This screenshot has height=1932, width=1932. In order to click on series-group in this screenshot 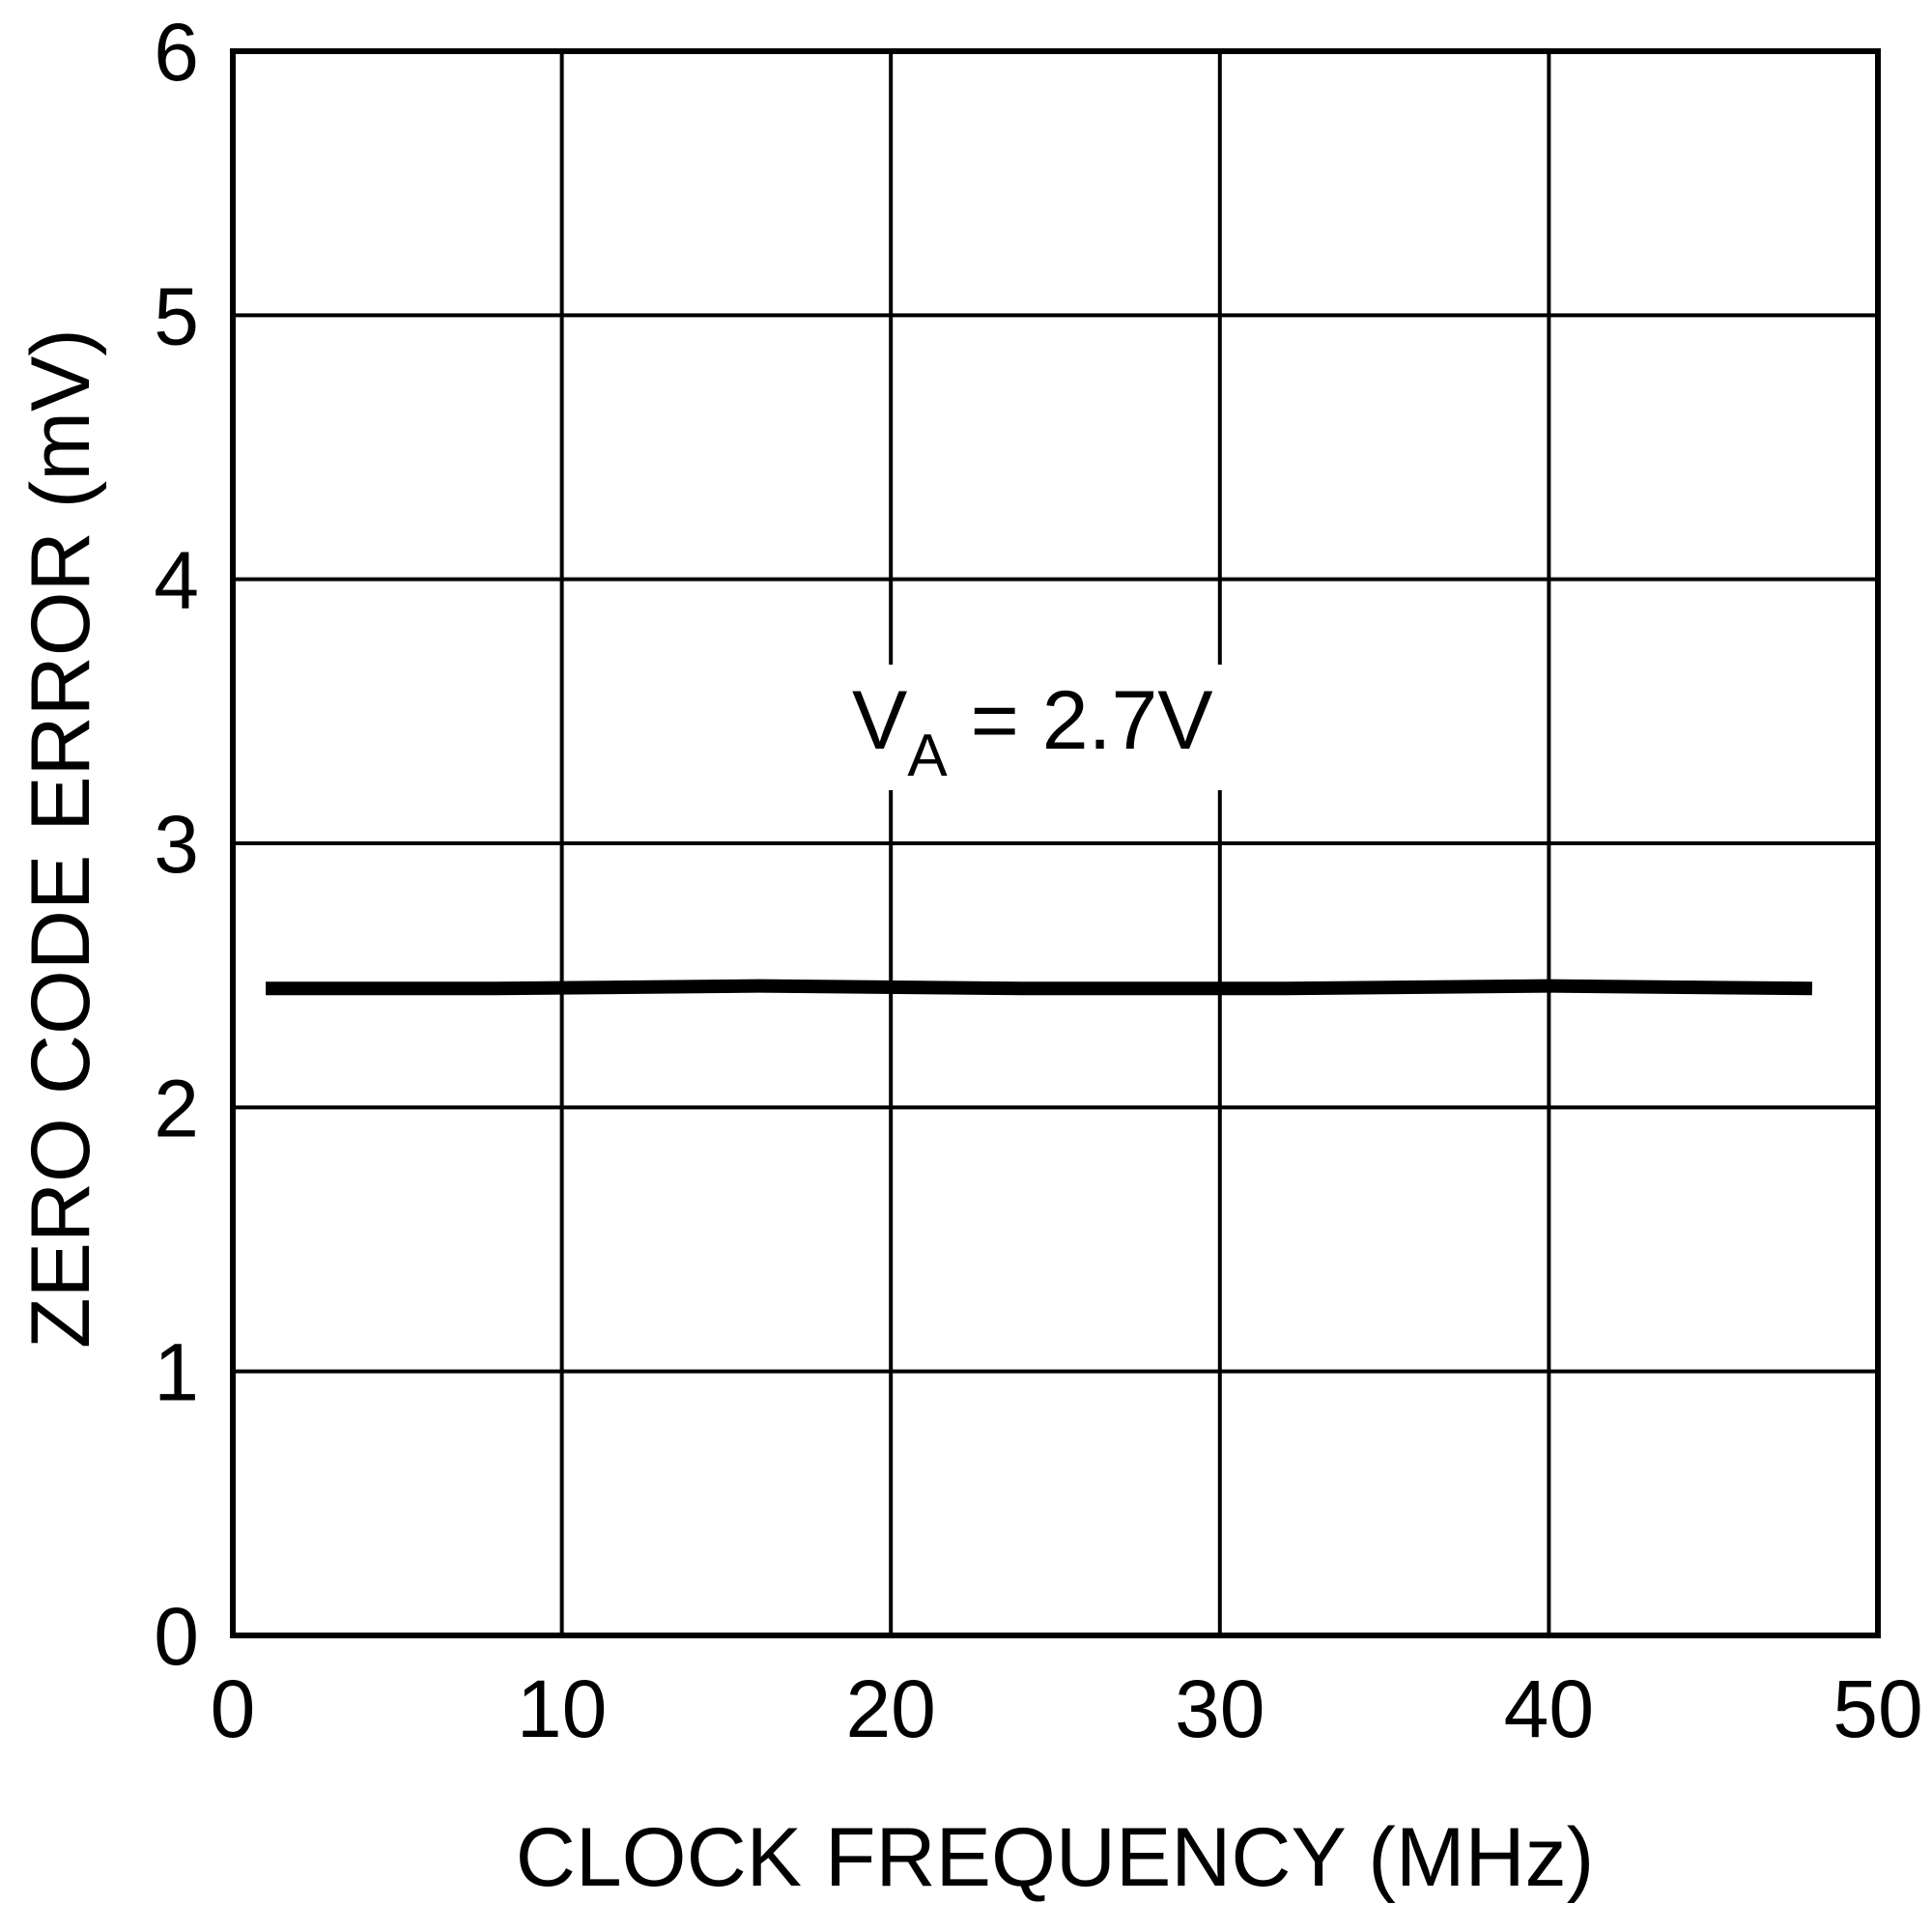, I will do `click(1039, 987)`.